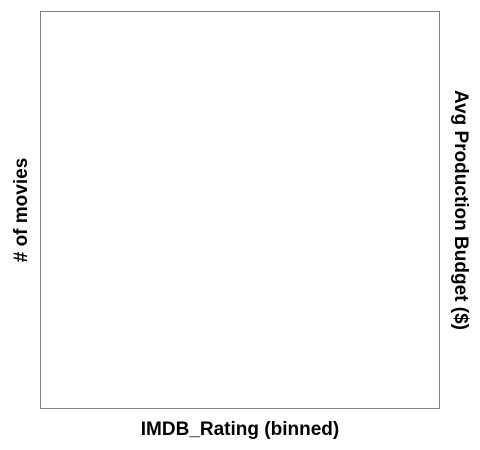 Image resolution: width=480 pixels, height=450 pixels. I want to click on x-axis-title: IMDB_Rating (binned), so click(240, 429).